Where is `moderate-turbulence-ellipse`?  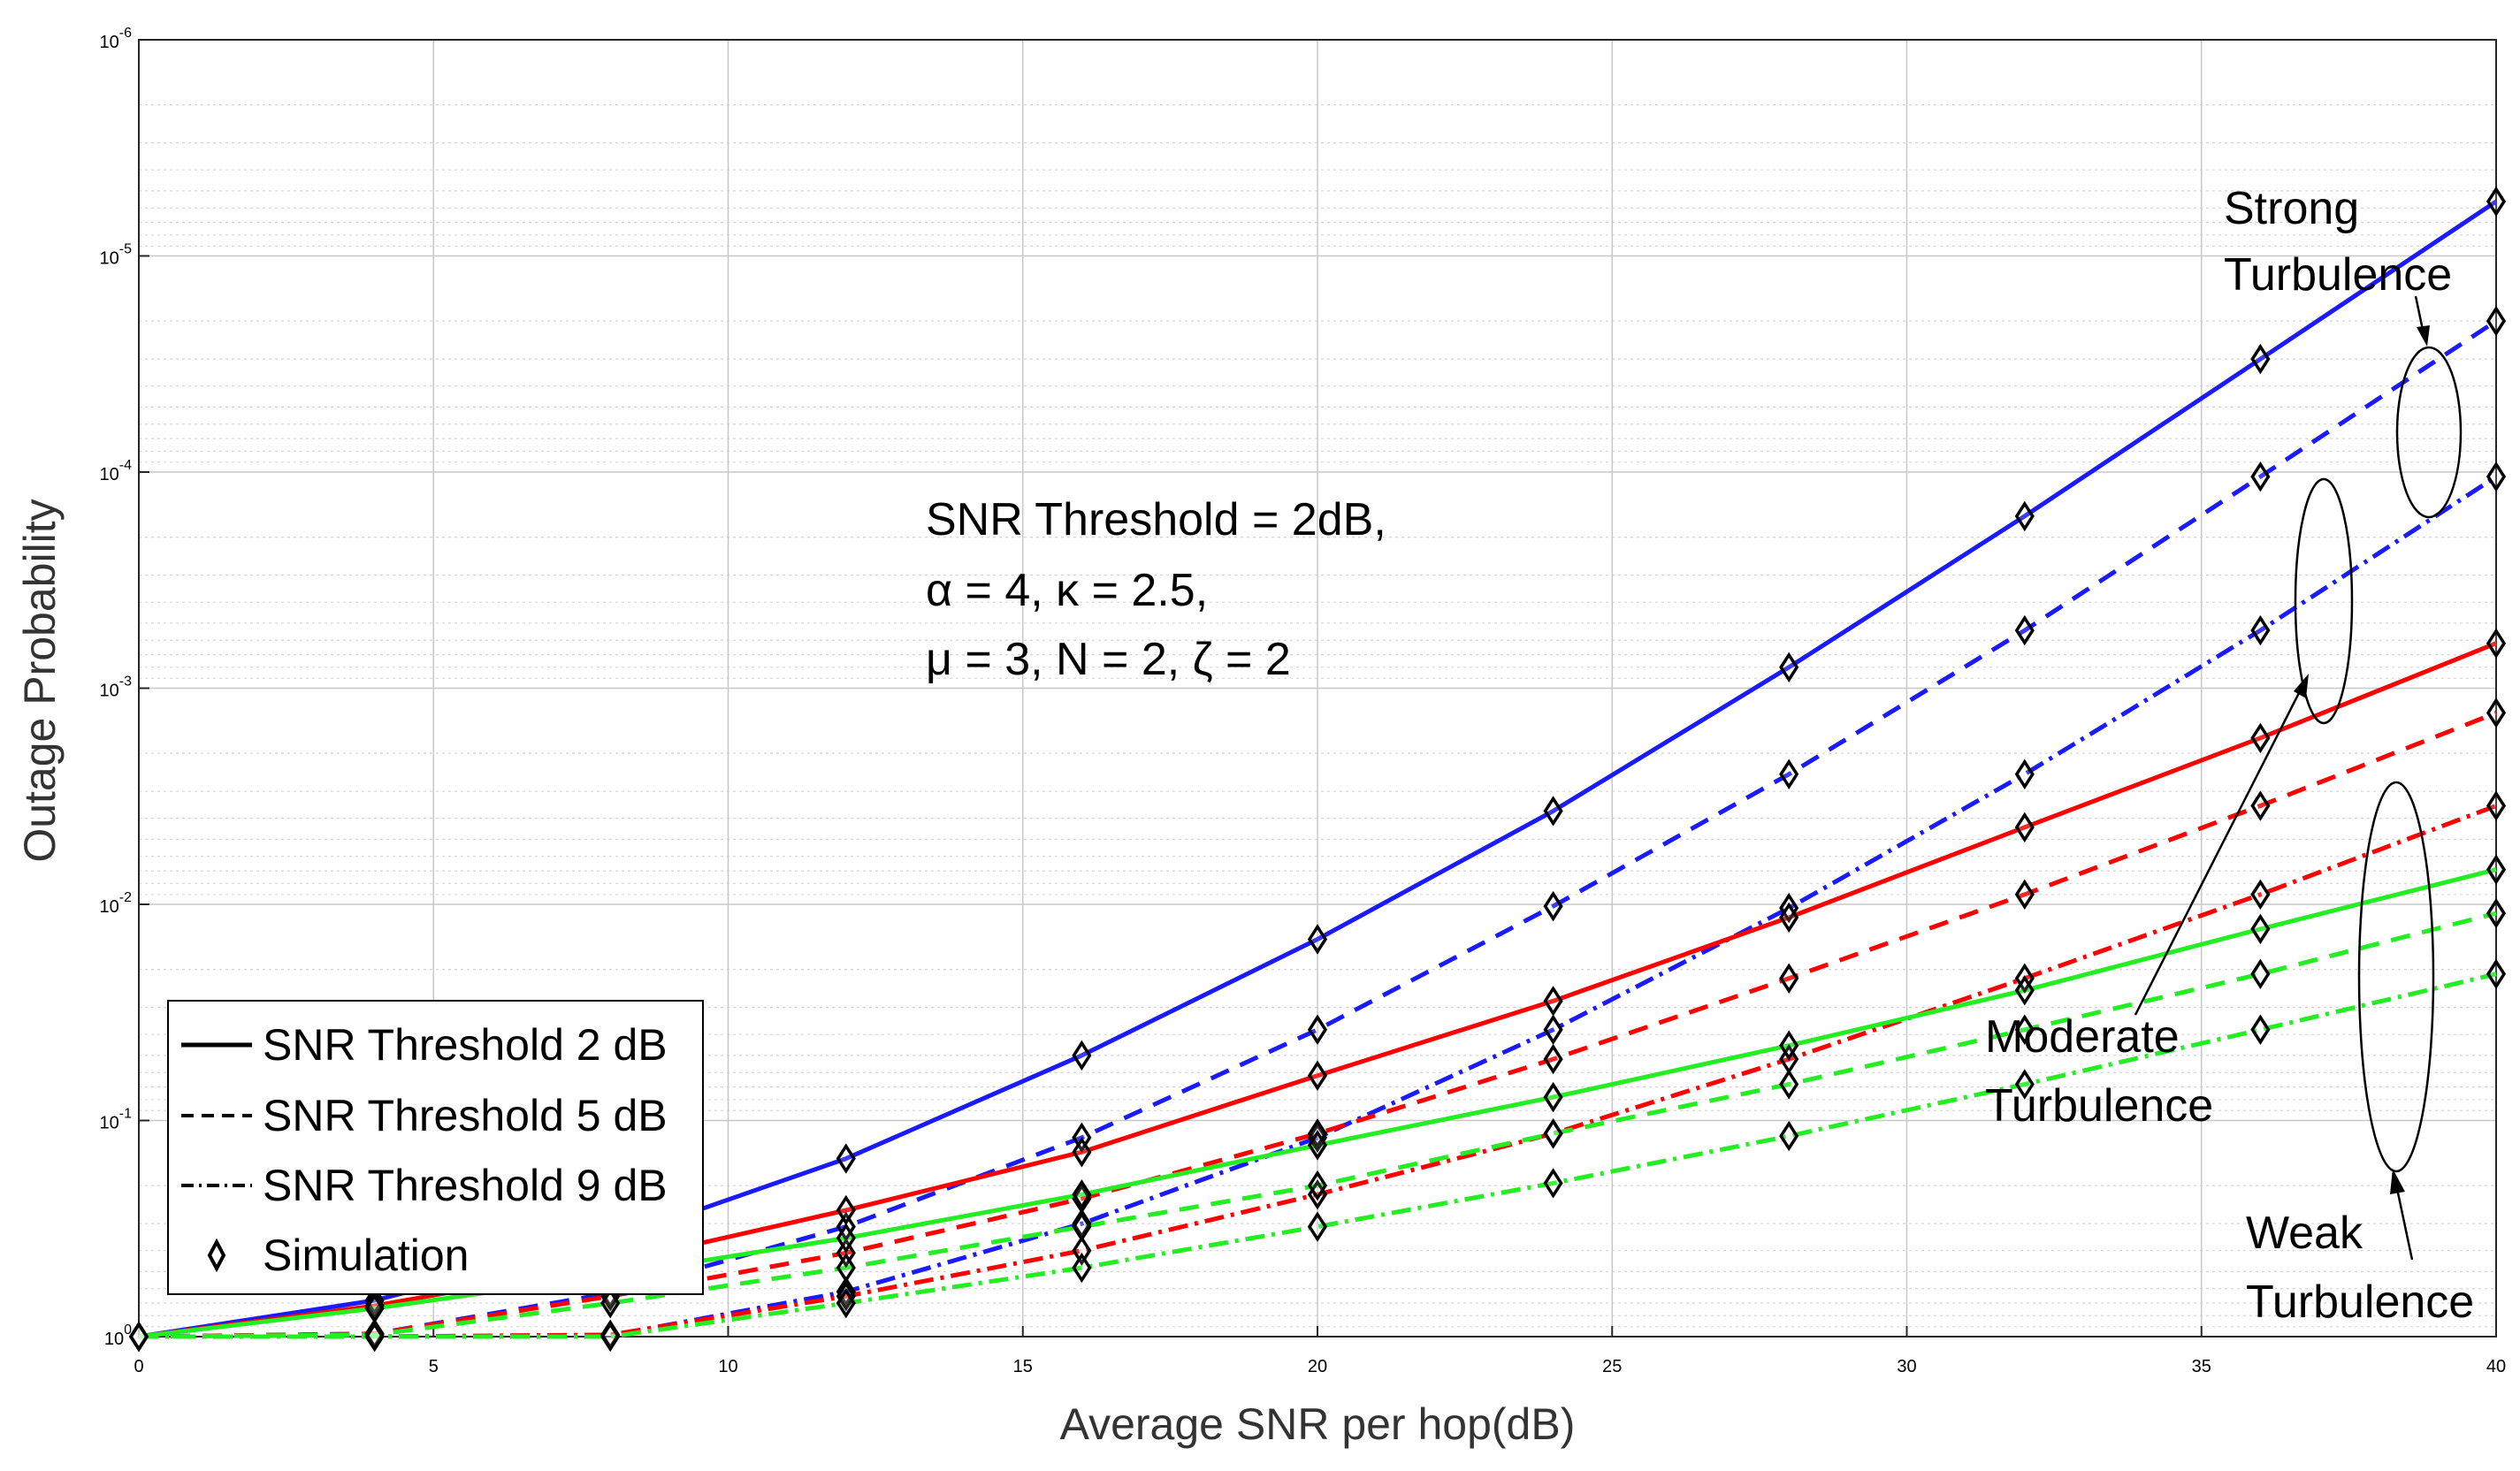
moderate-turbulence-ellipse is located at coordinates (2324, 601).